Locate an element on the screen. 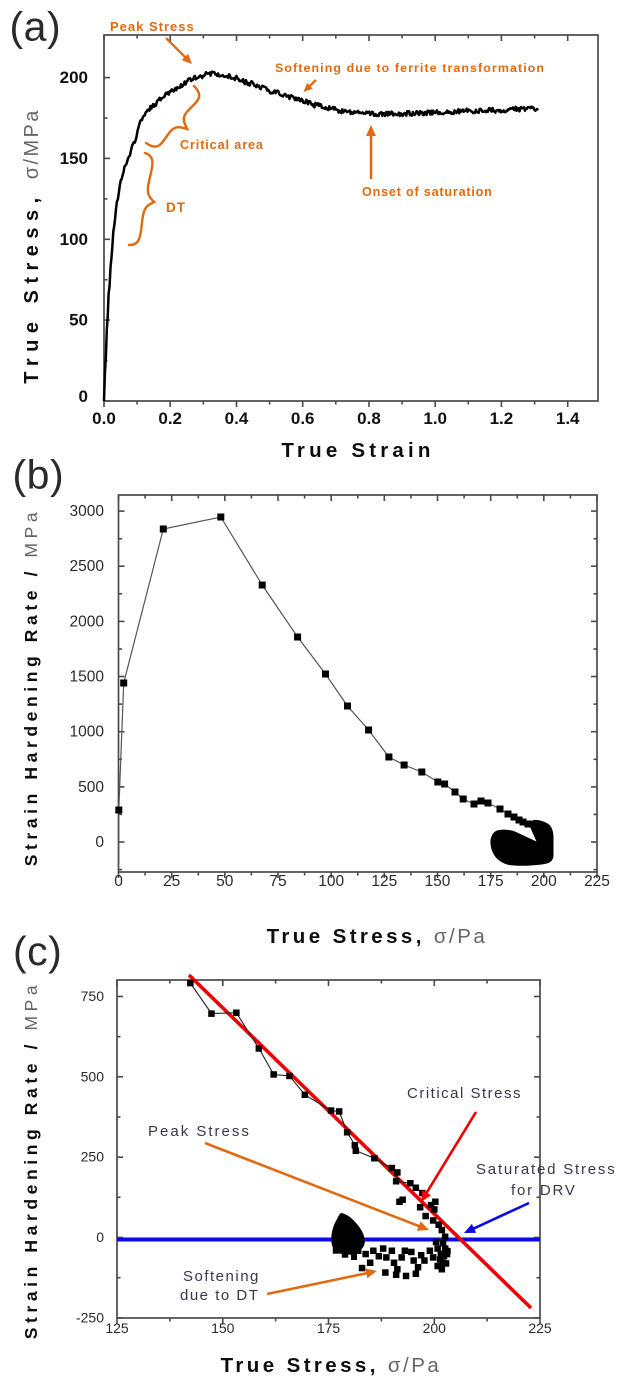 This screenshot has width=643, height=1400. svg-text: 750 is located at coordinates (93, 996).